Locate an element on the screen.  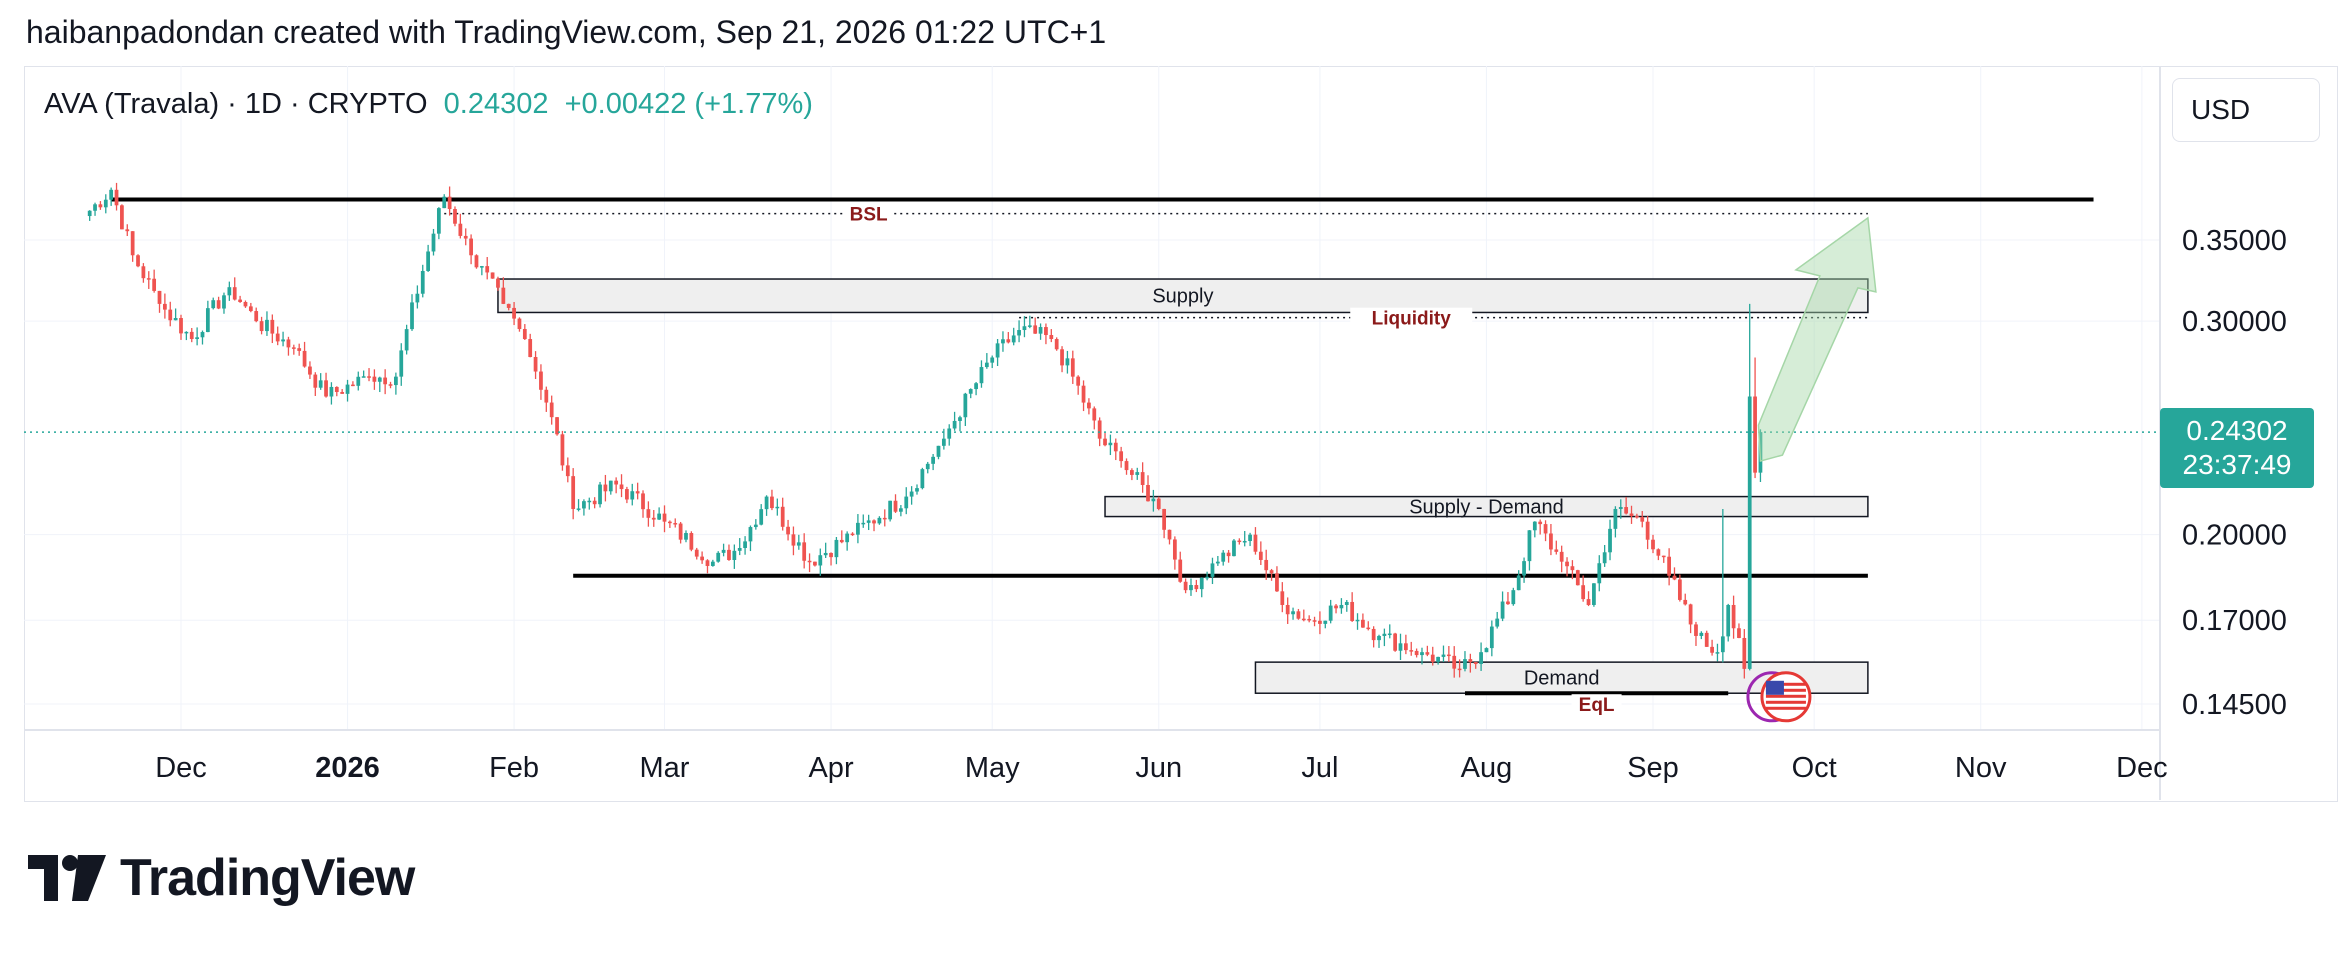
level-label-bg is located at coordinates (868, 214).